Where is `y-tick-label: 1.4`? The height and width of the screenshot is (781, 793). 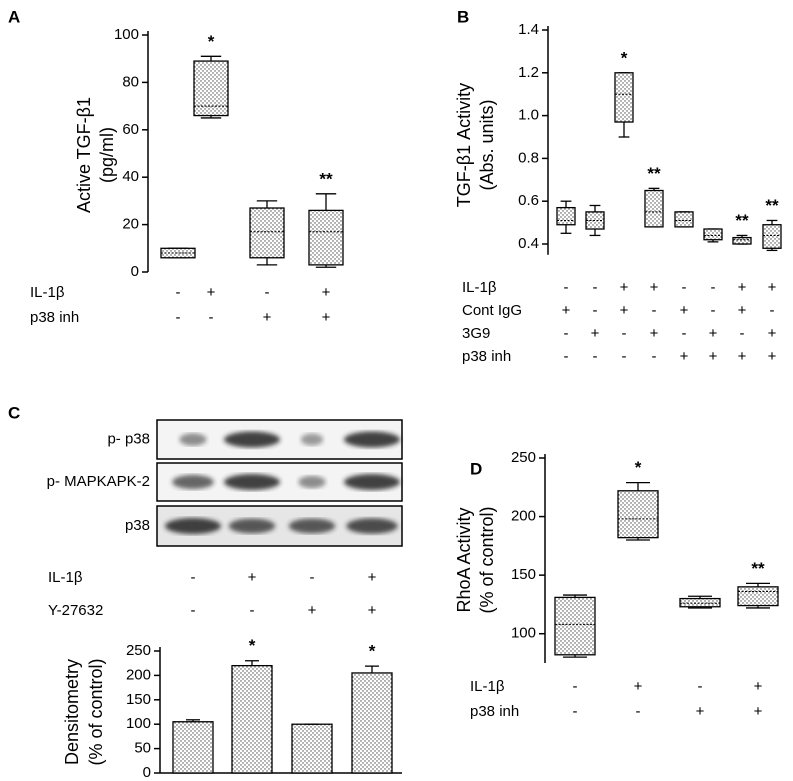 y-tick-label: 1.4 is located at coordinates (528, 29).